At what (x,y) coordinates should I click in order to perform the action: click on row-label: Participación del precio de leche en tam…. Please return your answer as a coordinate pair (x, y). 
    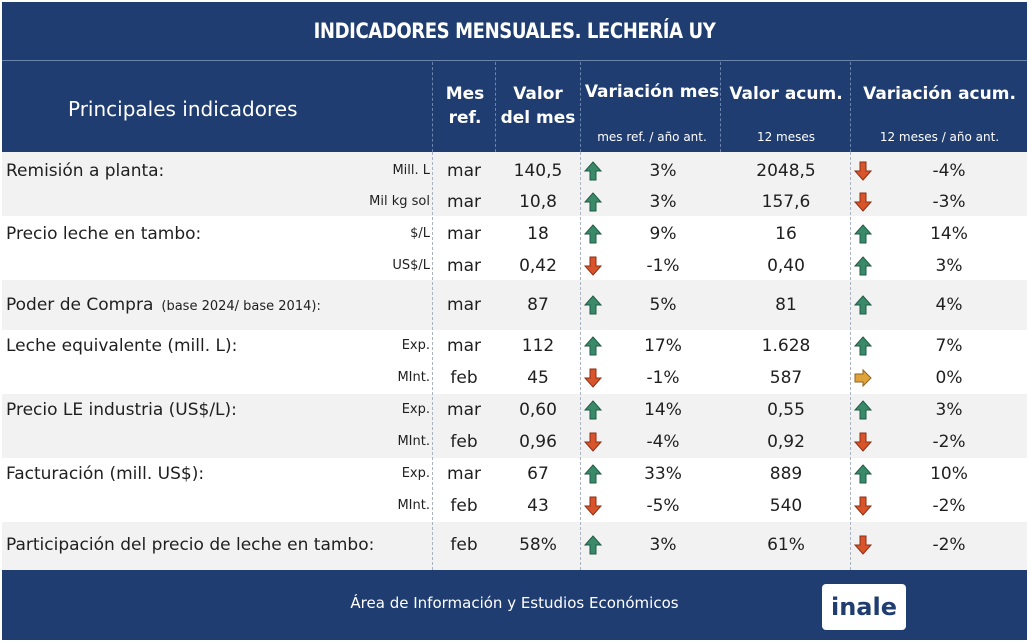
    Looking at the image, I should click on (190, 545).